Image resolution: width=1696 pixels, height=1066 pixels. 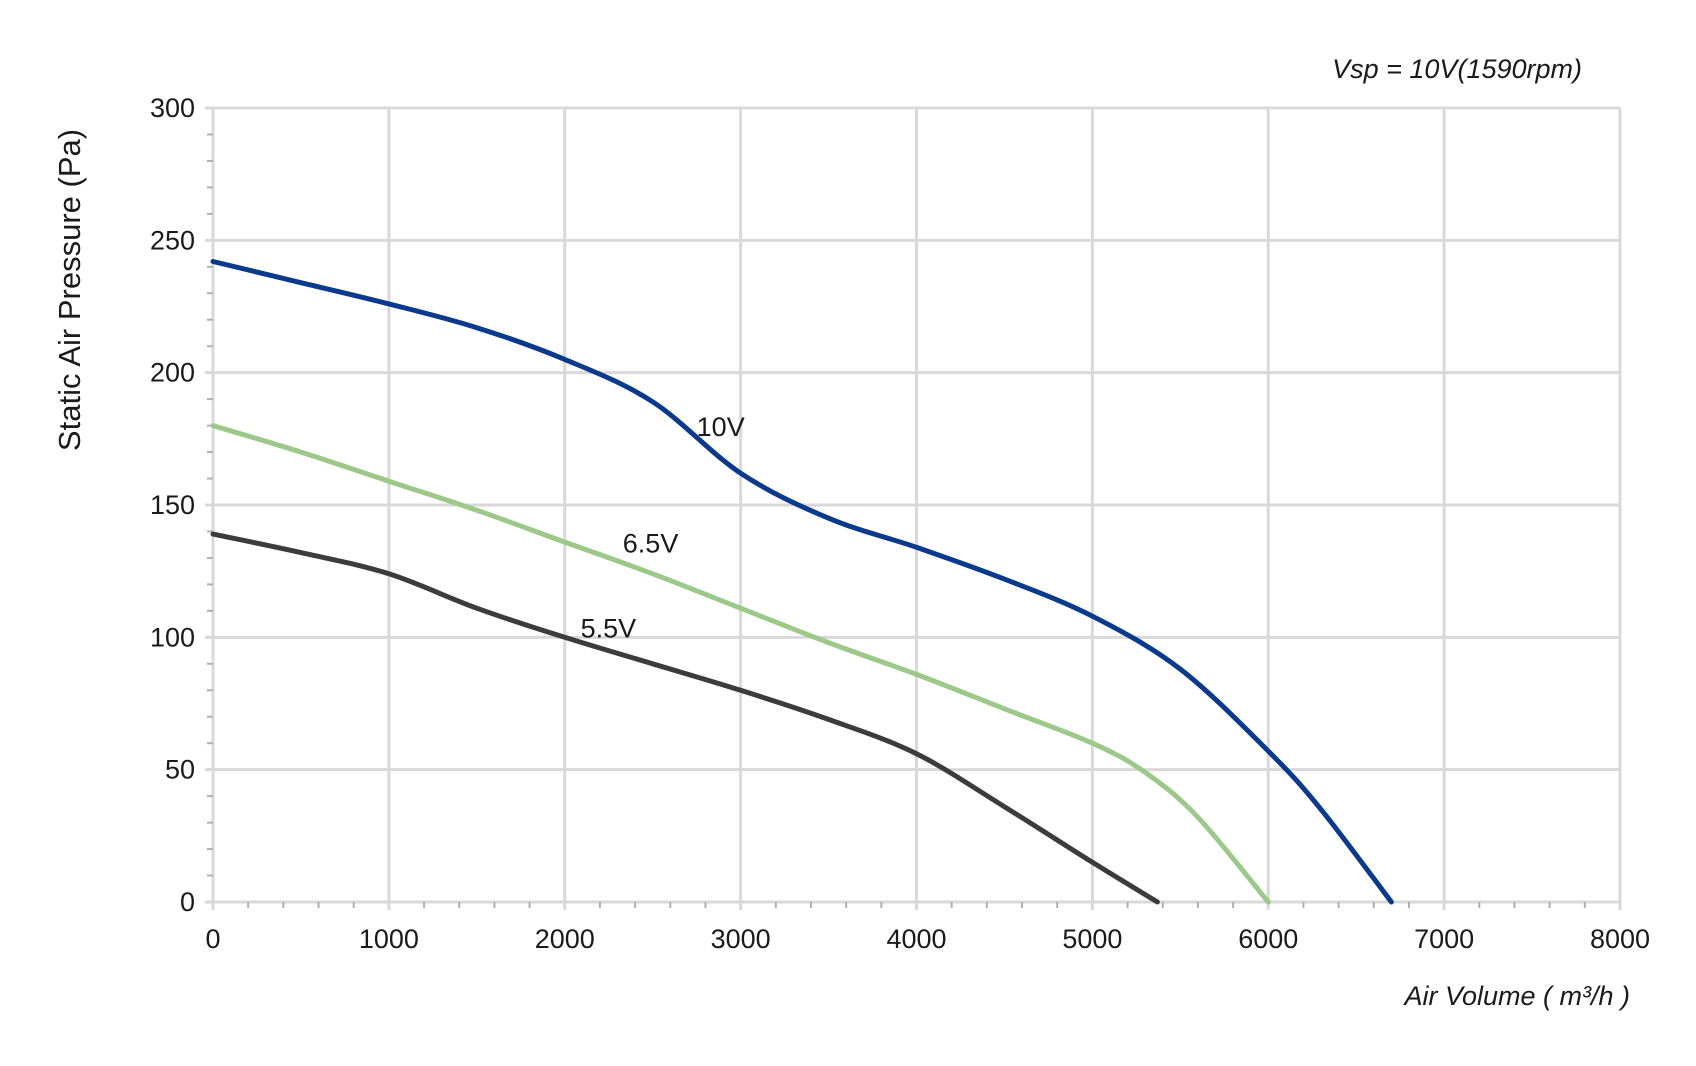 What do you see at coordinates (172, 373) in the screenshot?
I see `y-tick-label: 200` at bounding box center [172, 373].